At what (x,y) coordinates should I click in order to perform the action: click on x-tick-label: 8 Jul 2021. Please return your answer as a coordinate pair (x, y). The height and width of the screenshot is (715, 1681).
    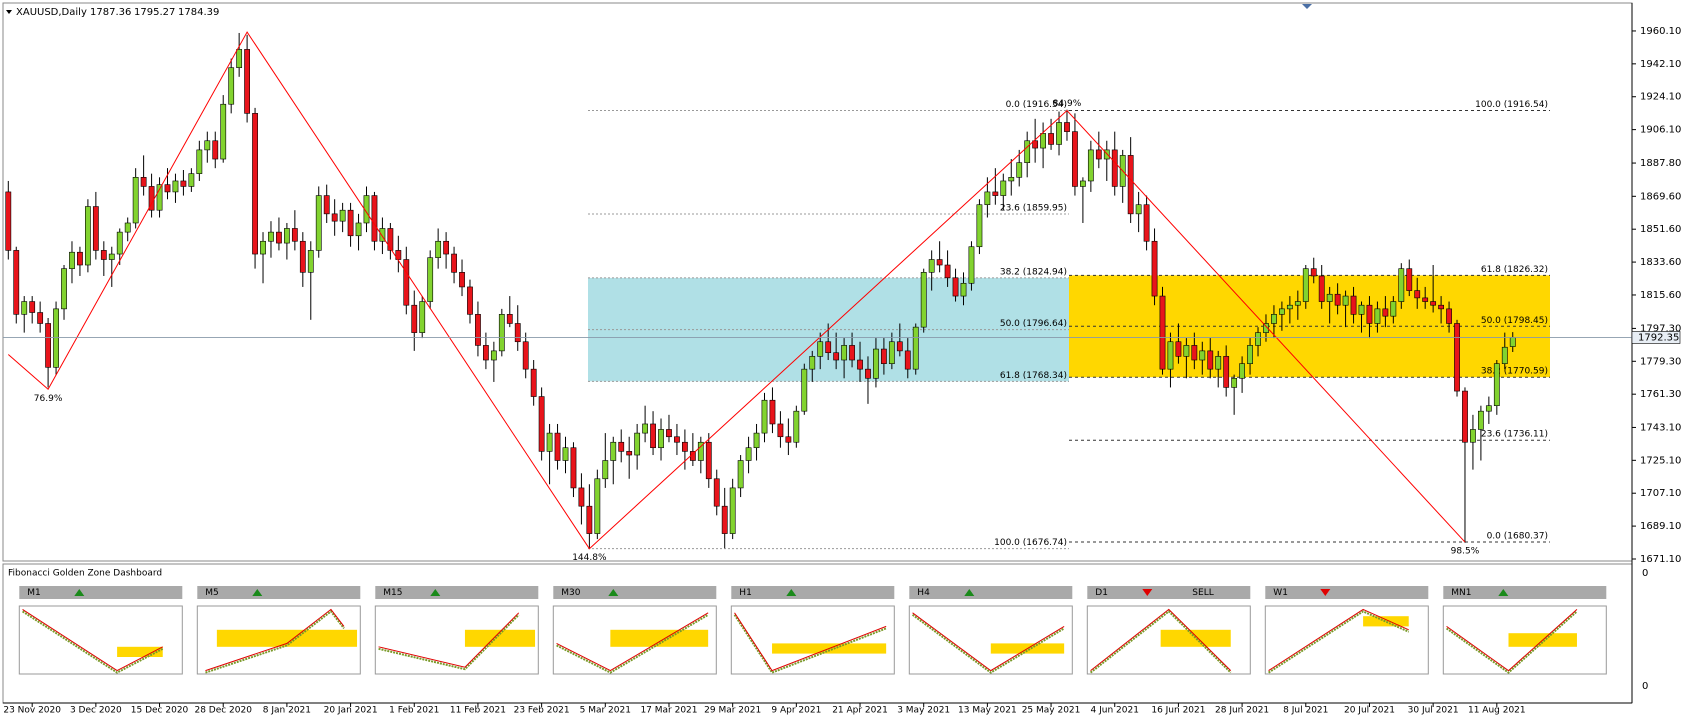
    Looking at the image, I should click on (1305, 710).